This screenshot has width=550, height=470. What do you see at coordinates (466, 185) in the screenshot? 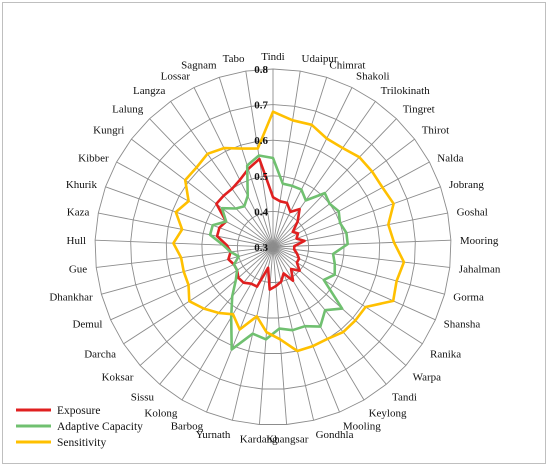
I see `category-label: Jobrang` at bounding box center [466, 185].